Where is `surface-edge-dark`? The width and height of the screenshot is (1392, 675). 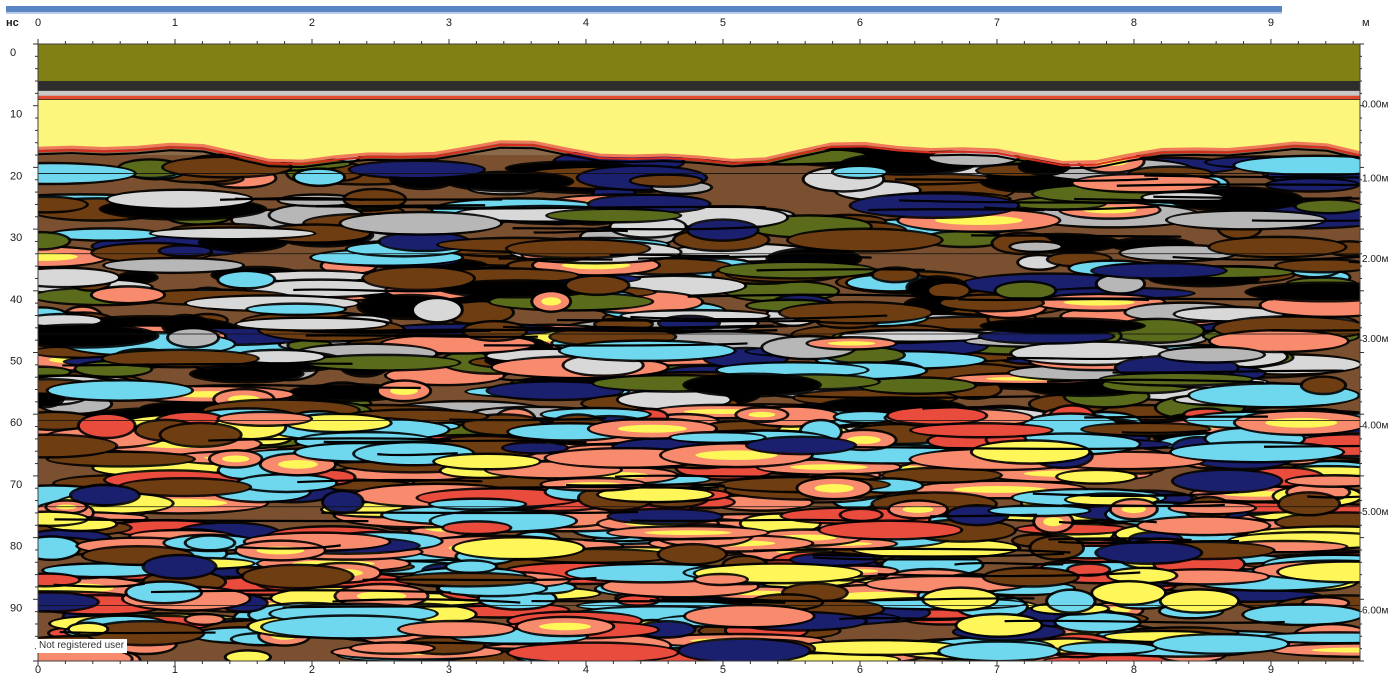 surface-edge-dark is located at coordinates (699, 86).